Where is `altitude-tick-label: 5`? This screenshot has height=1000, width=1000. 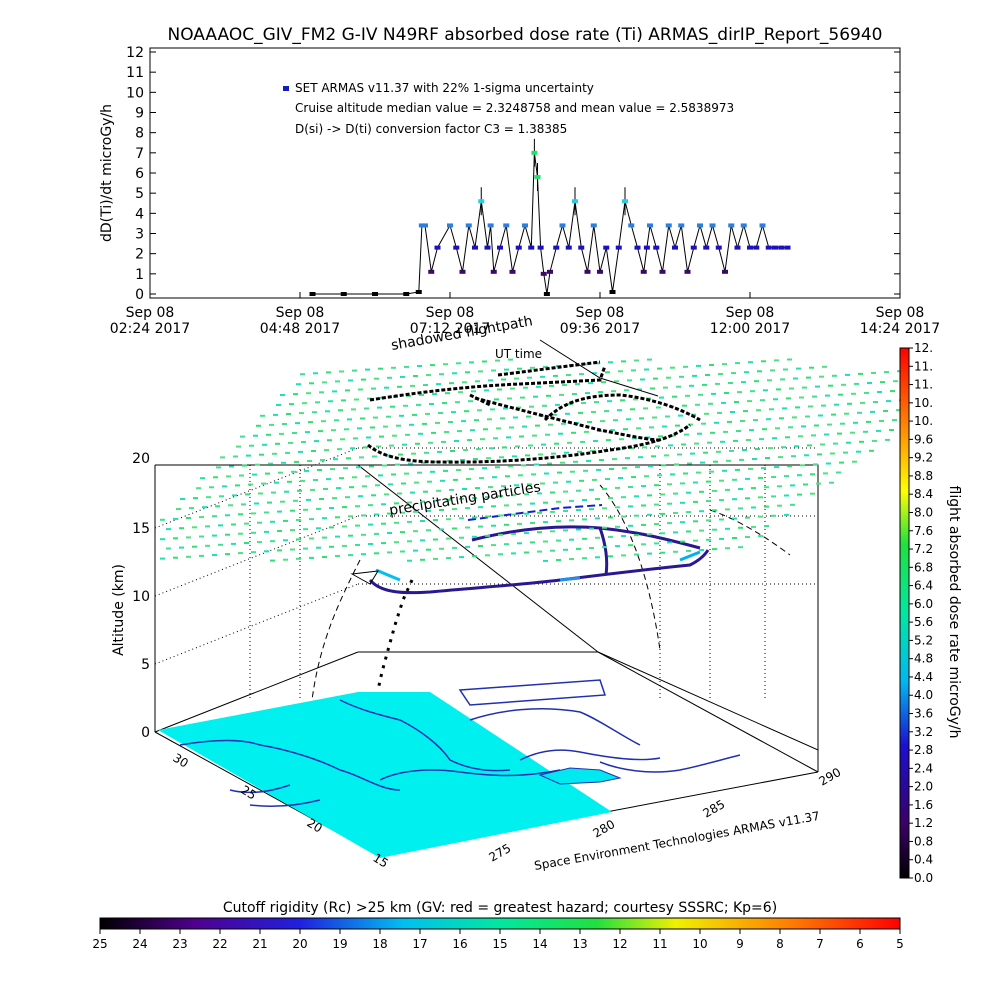 altitude-tick-label: 5 is located at coordinates (145, 665).